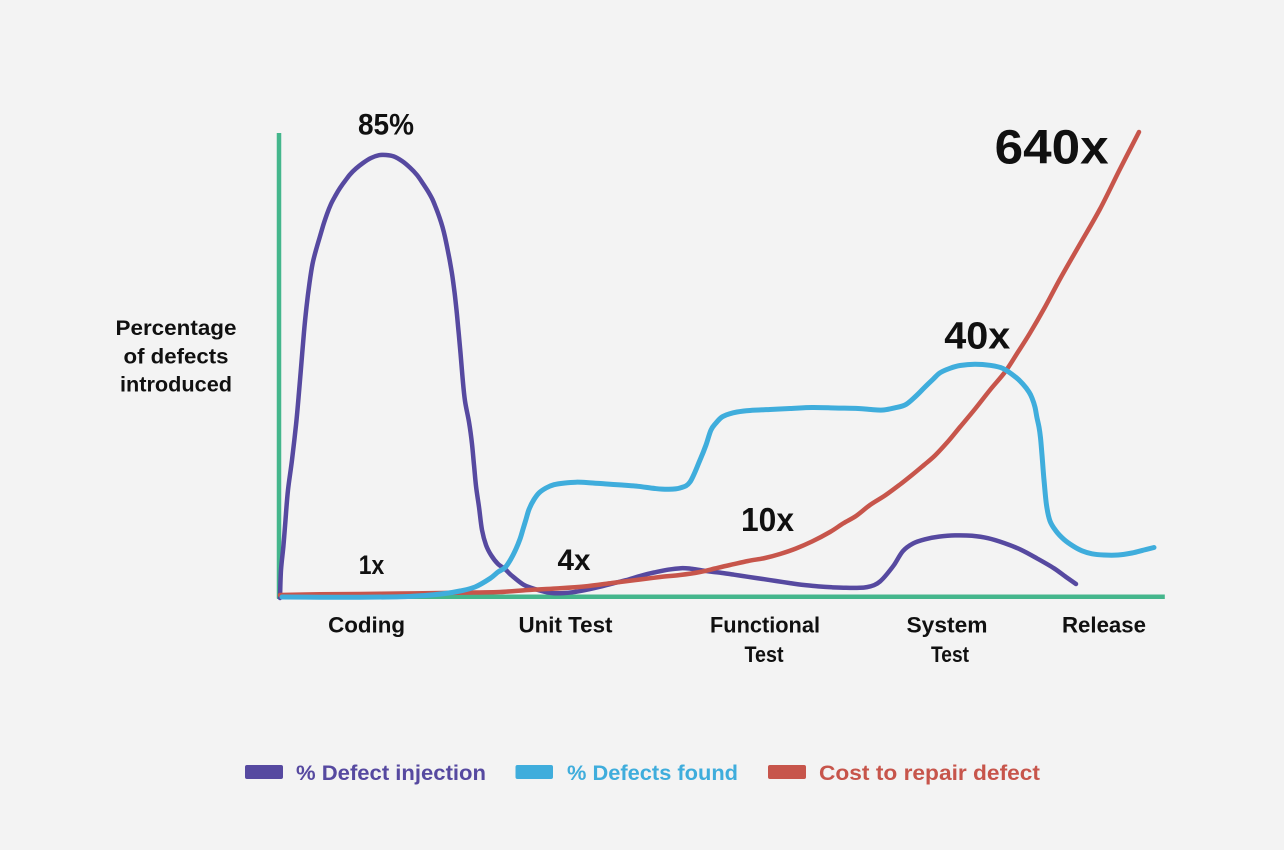 The image size is (1284, 850). What do you see at coordinates (947, 625) in the screenshot?
I see `svg-text: System` at bounding box center [947, 625].